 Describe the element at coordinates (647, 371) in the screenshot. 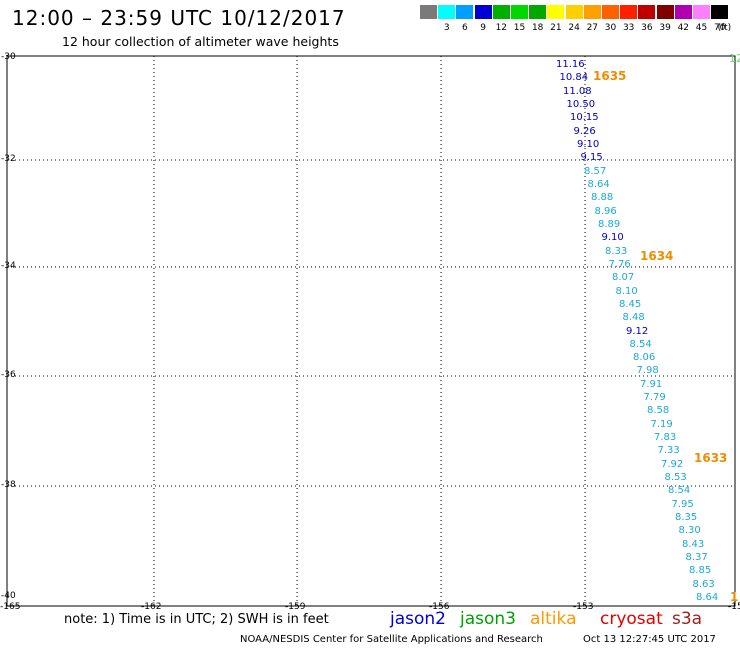

I see `swh-value: 7.98` at that location.